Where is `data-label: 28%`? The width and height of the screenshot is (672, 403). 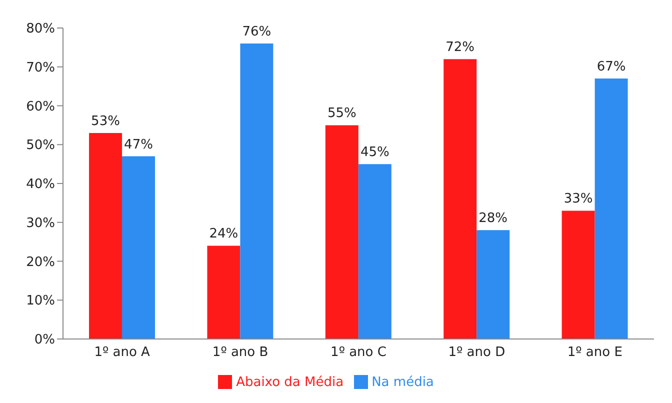
data-label: 28% is located at coordinates (493, 218).